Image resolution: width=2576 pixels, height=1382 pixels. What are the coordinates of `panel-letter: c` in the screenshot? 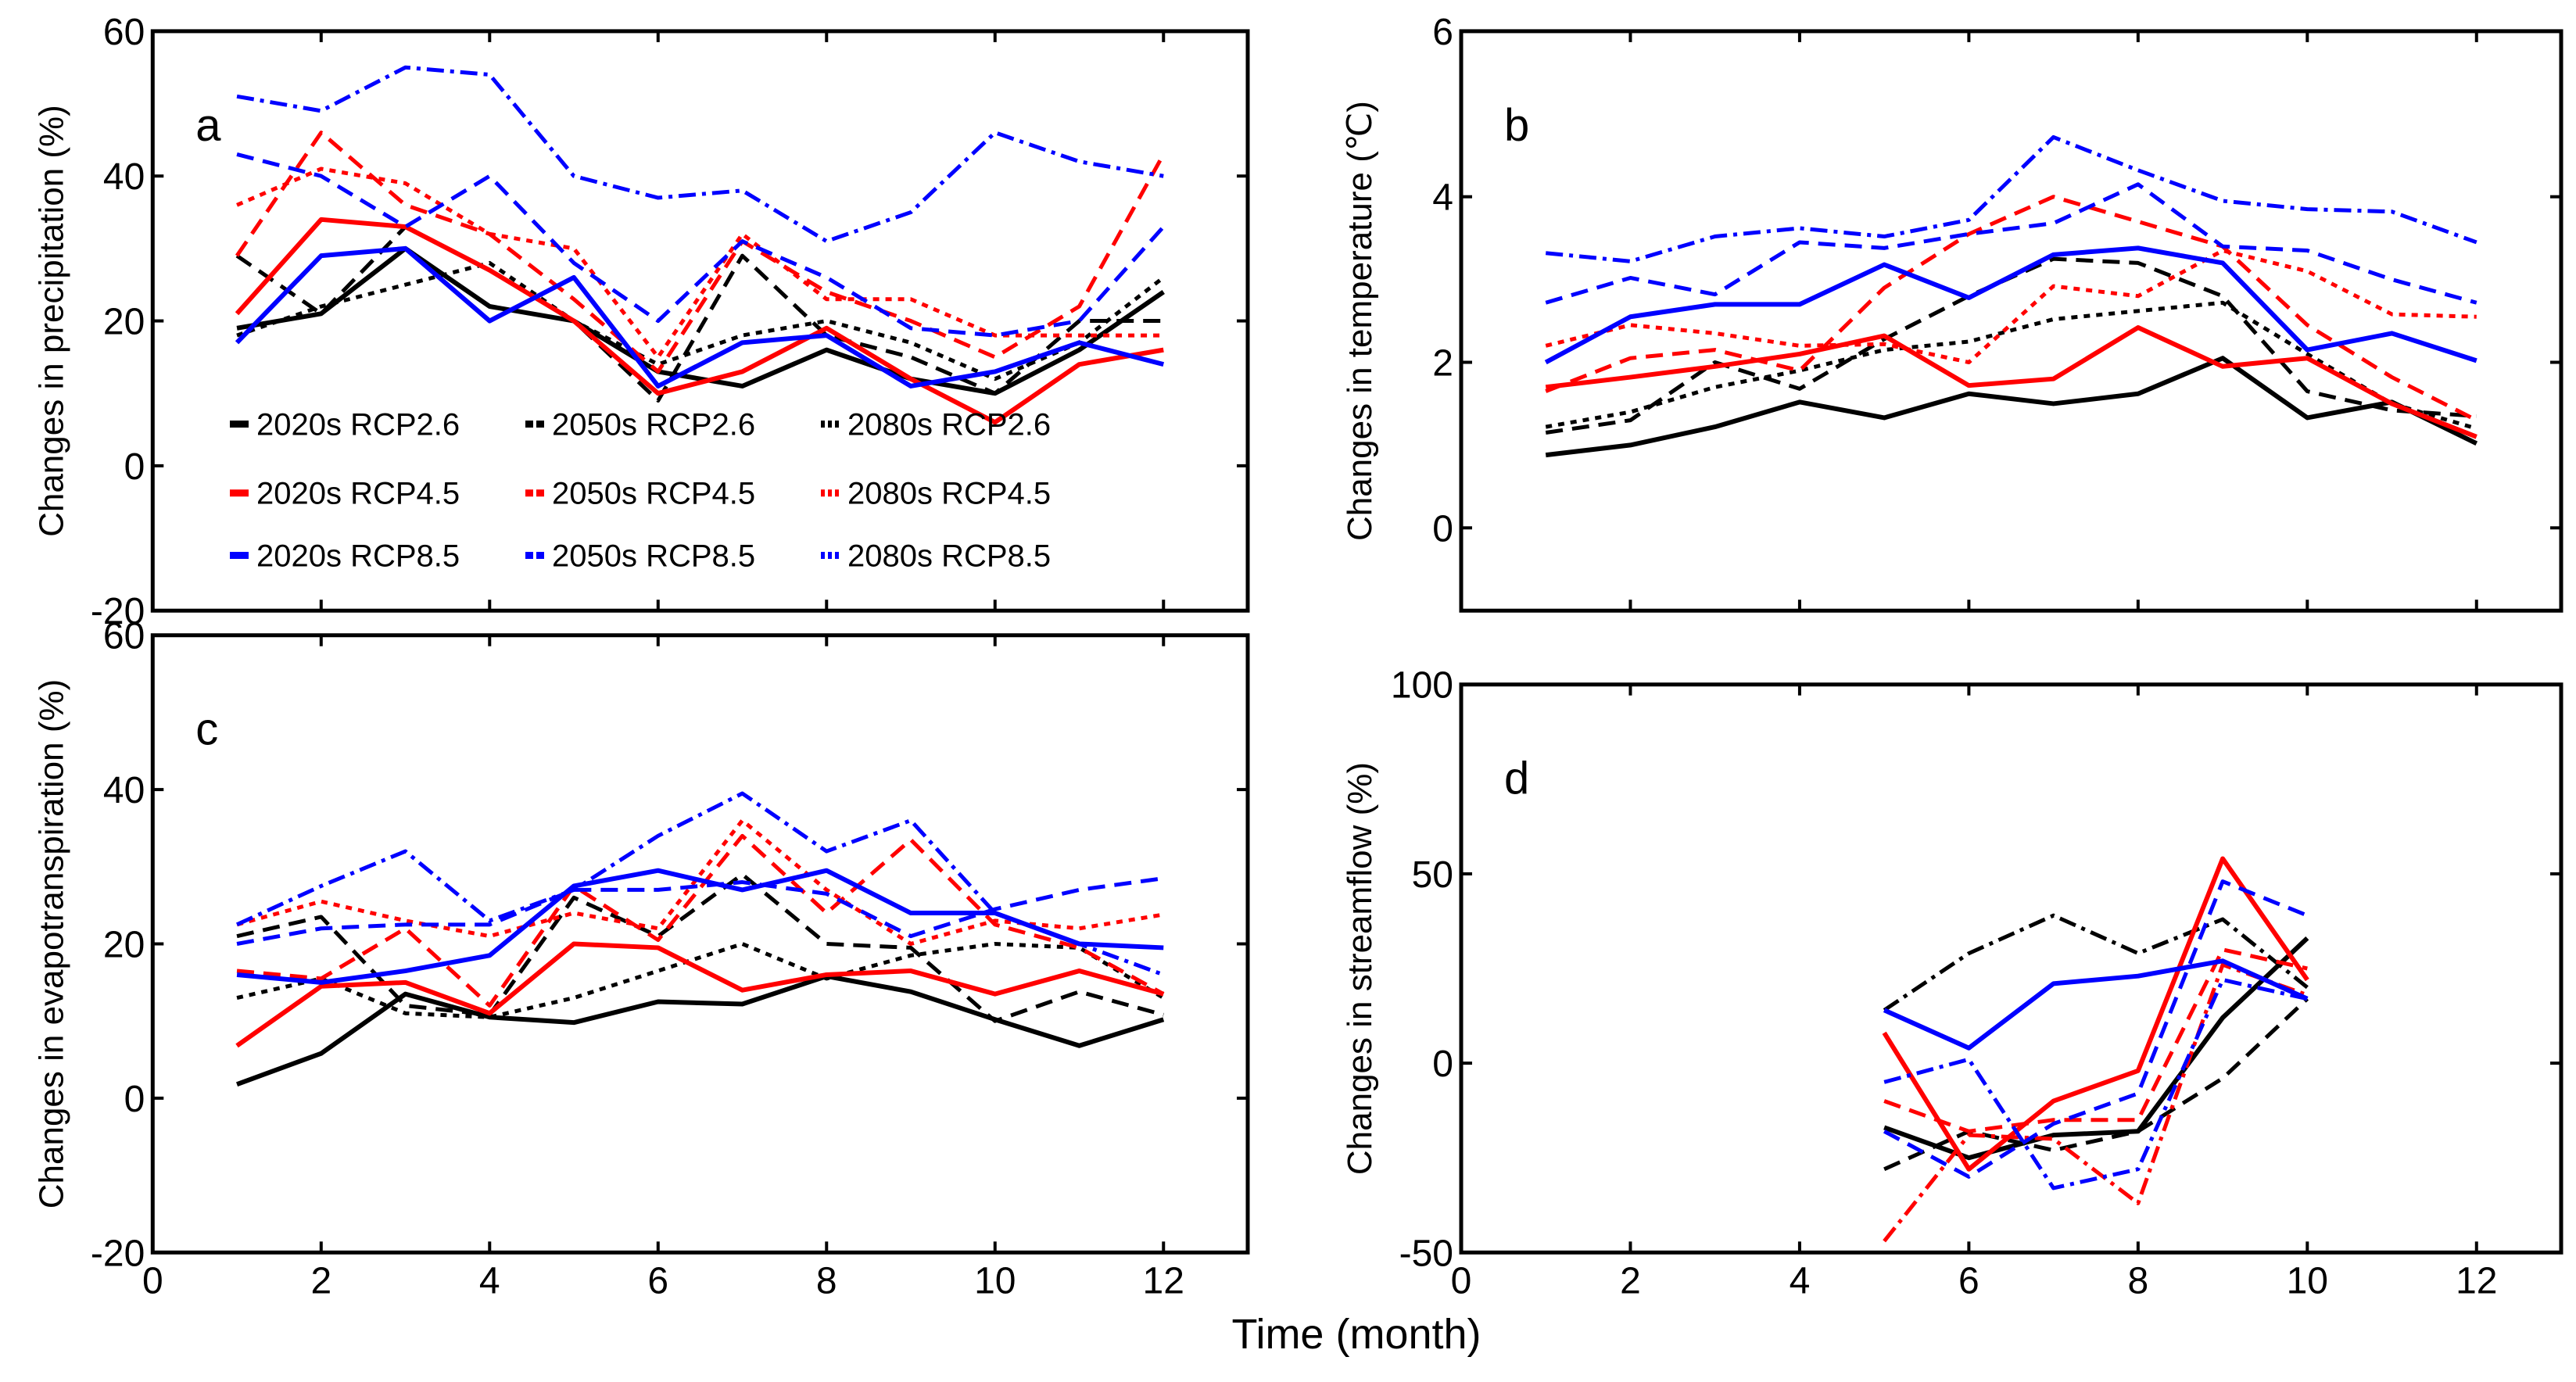 It's located at (206, 729).